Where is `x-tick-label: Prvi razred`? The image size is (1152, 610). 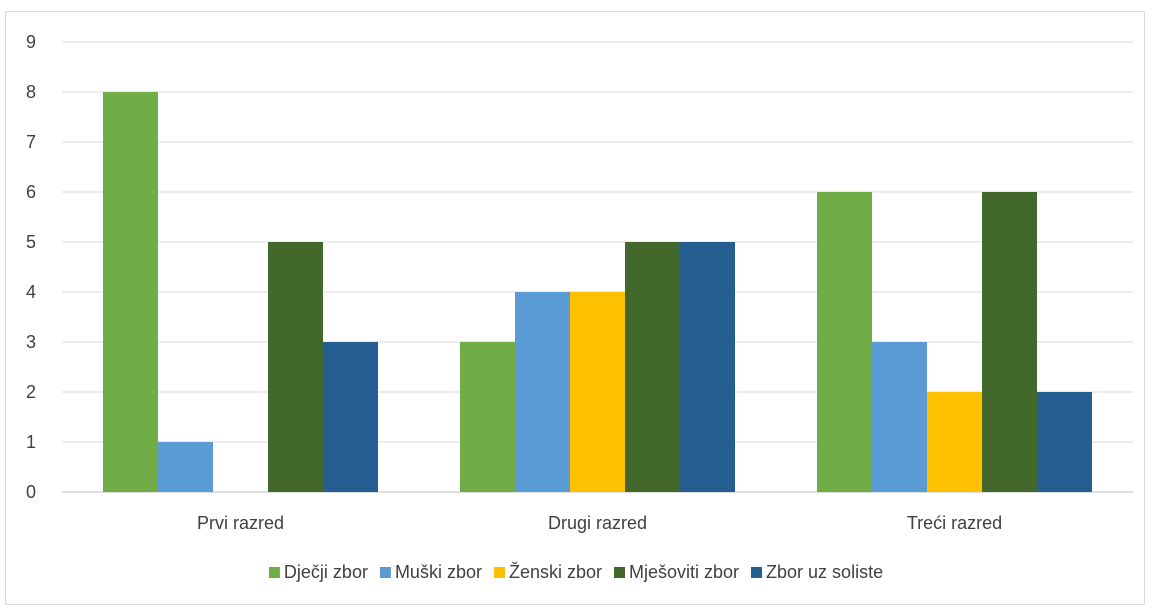
x-tick-label: Prvi razred is located at coordinates (240, 523).